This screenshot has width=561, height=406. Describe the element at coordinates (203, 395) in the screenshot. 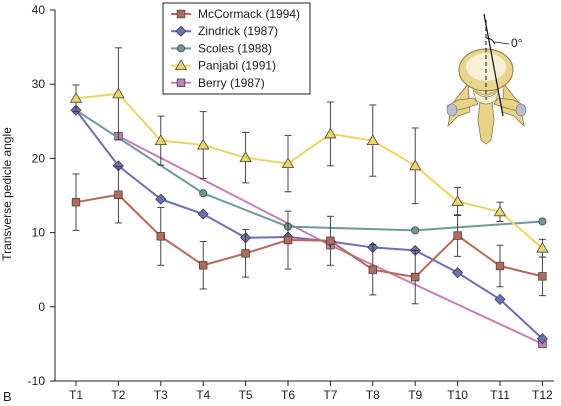

I see `x-tick-label: T4` at that location.